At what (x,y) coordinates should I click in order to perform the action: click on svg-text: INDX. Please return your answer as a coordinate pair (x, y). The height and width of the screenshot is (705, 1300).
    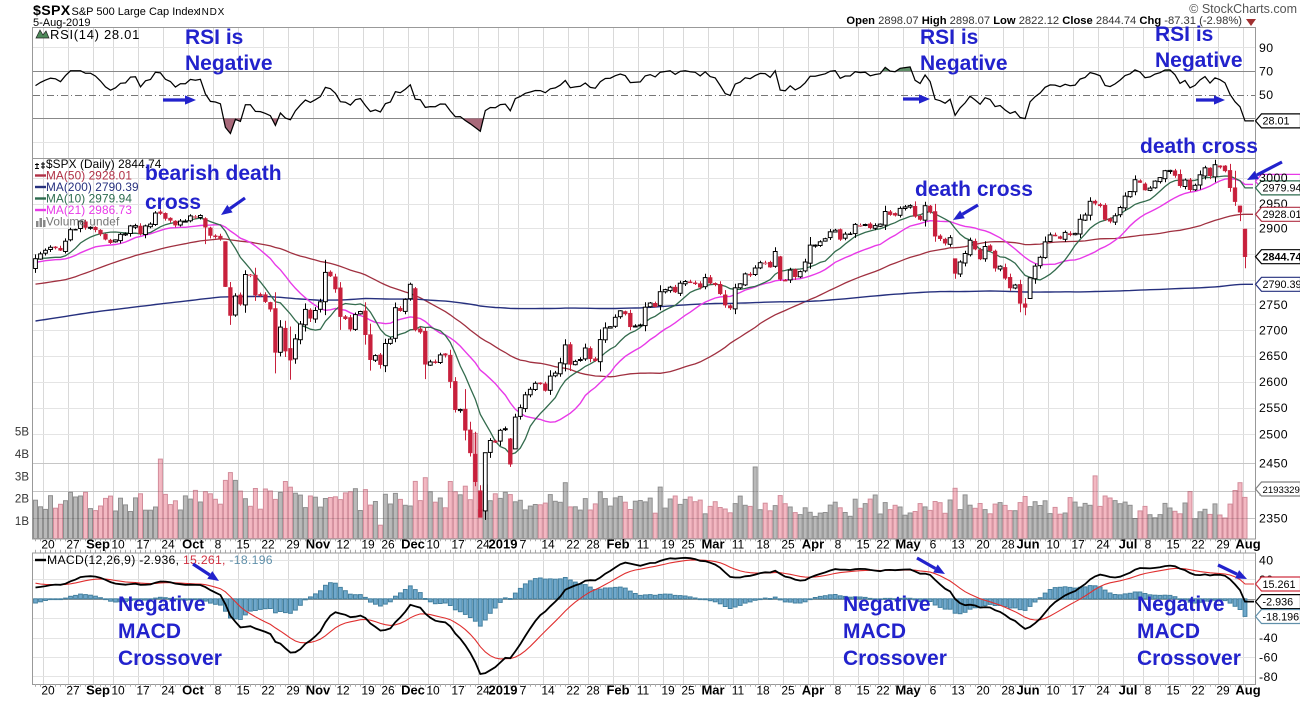
    Looking at the image, I should click on (211, 12).